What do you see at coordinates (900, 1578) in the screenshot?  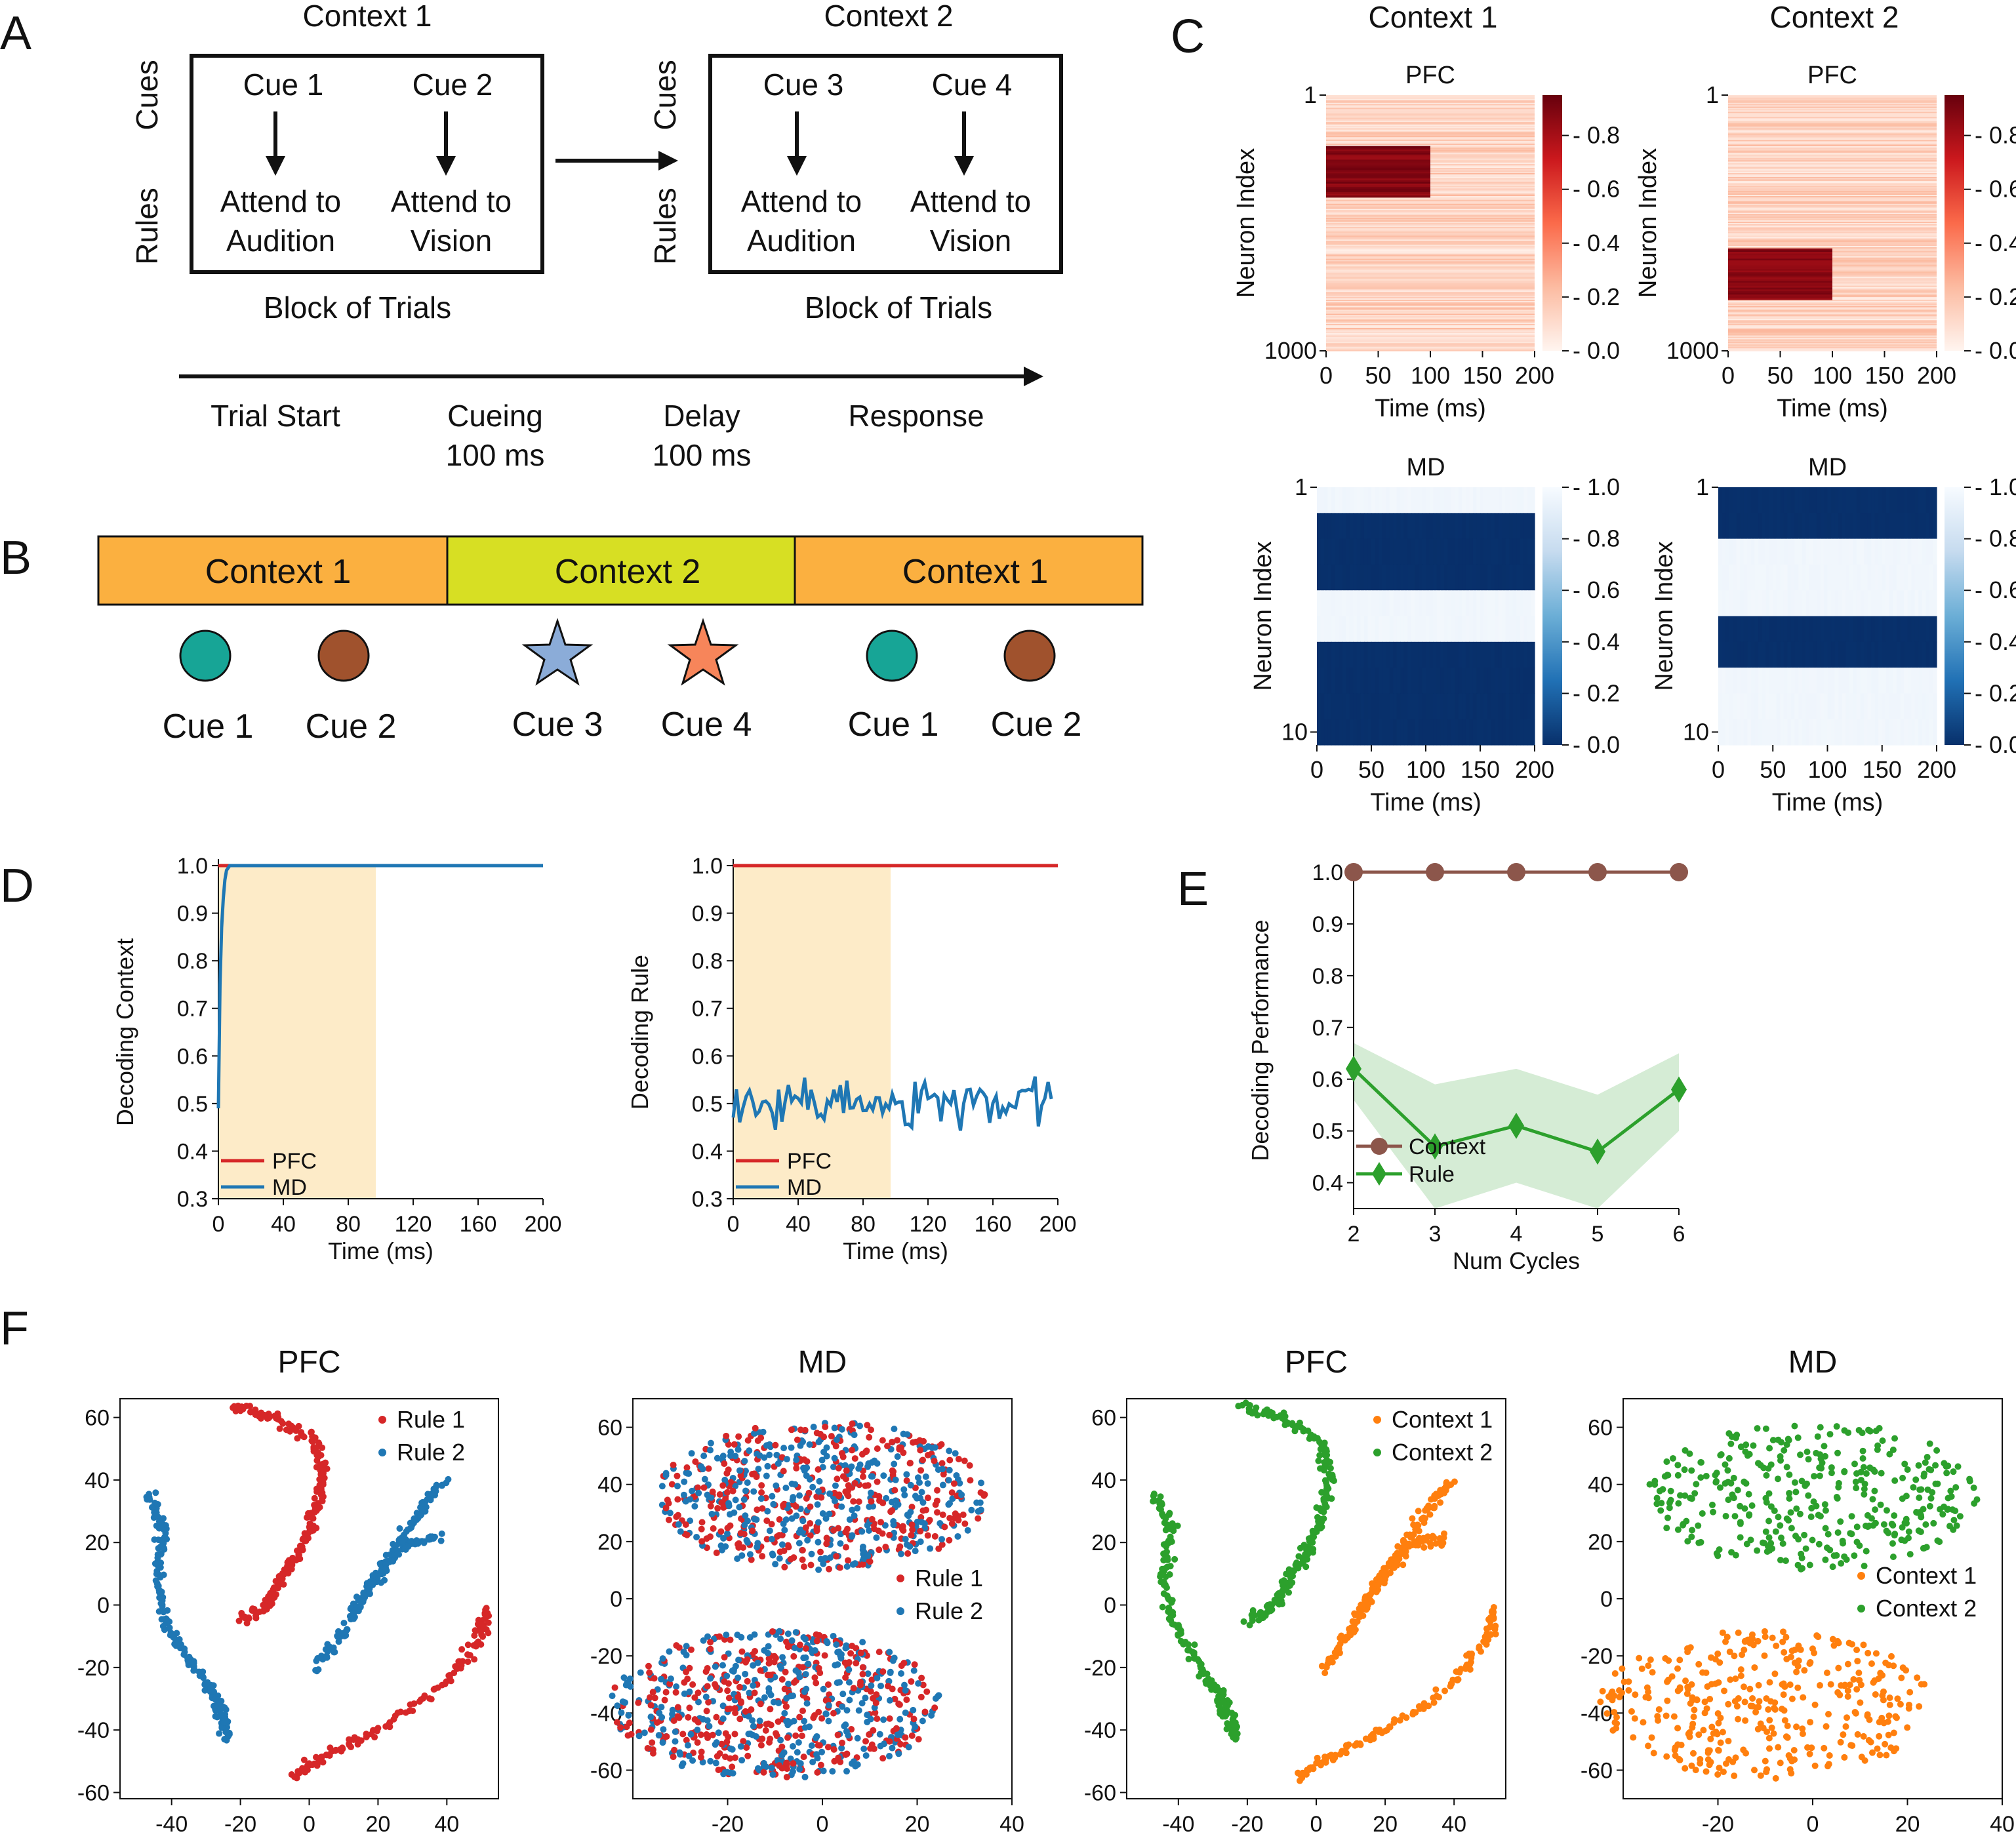 I see `legend-marker` at bounding box center [900, 1578].